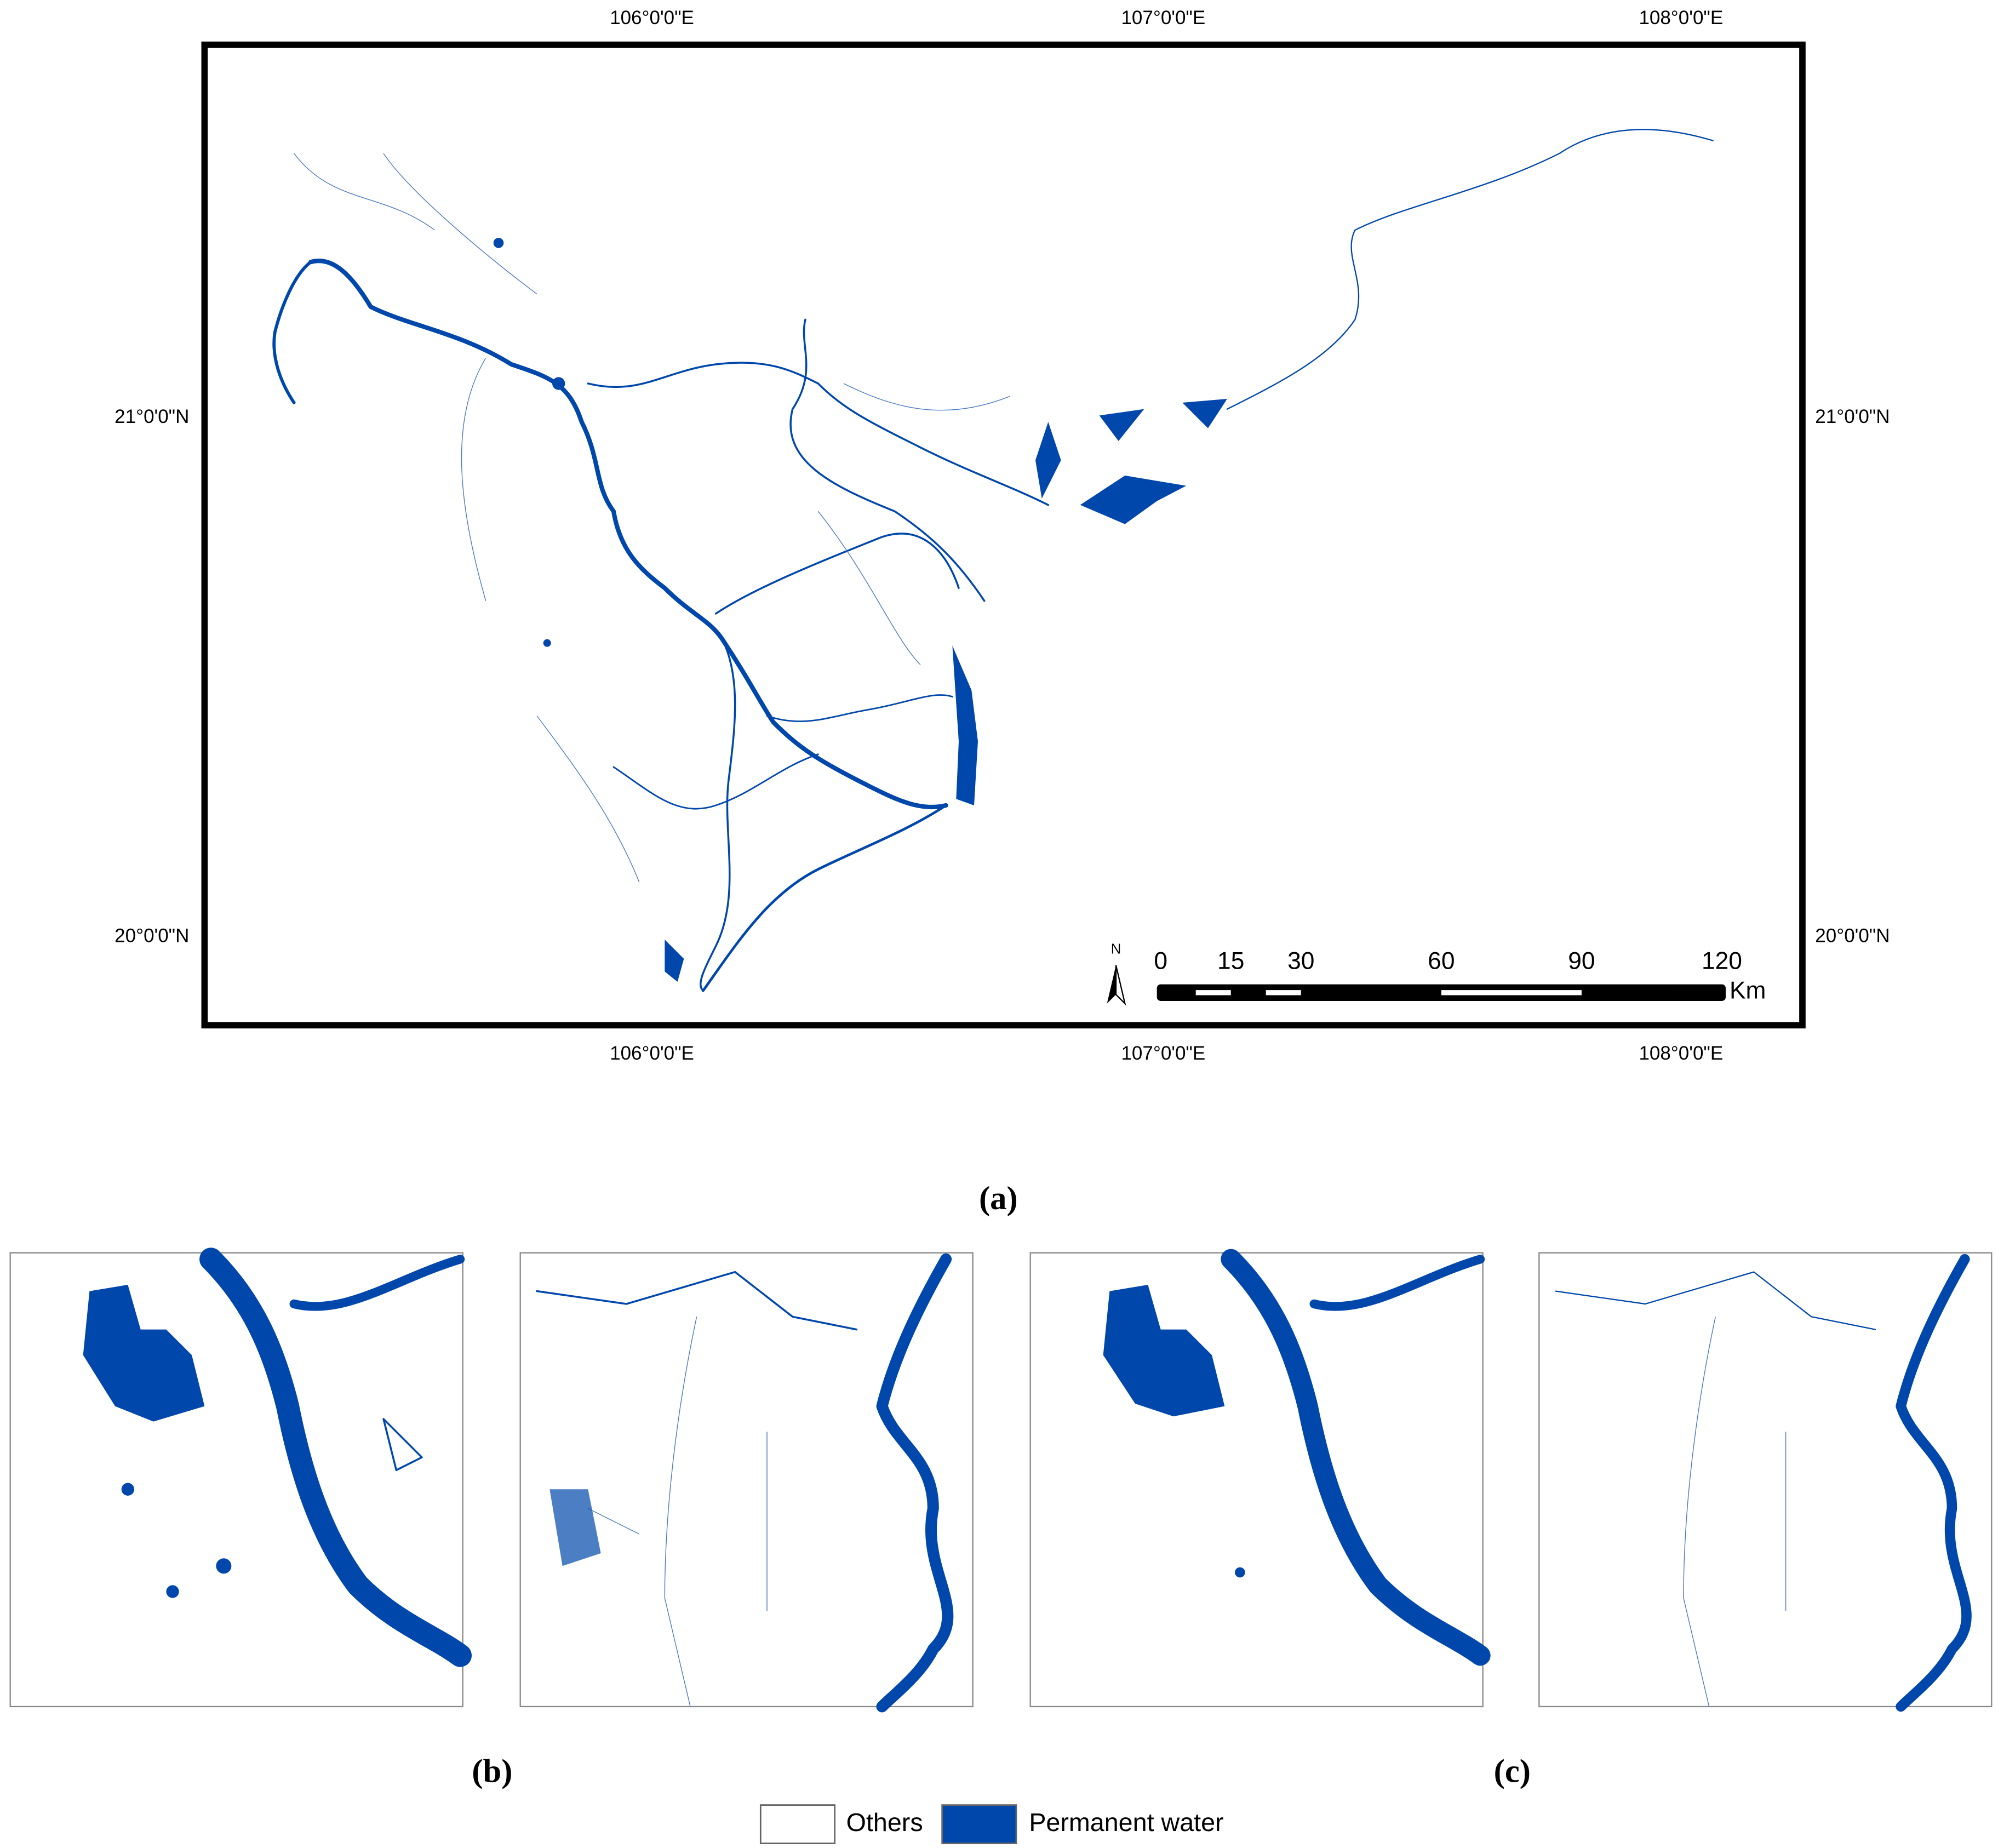  Describe the element at coordinates (1765, 1482) in the screenshot. I see `panel-c2` at that location.